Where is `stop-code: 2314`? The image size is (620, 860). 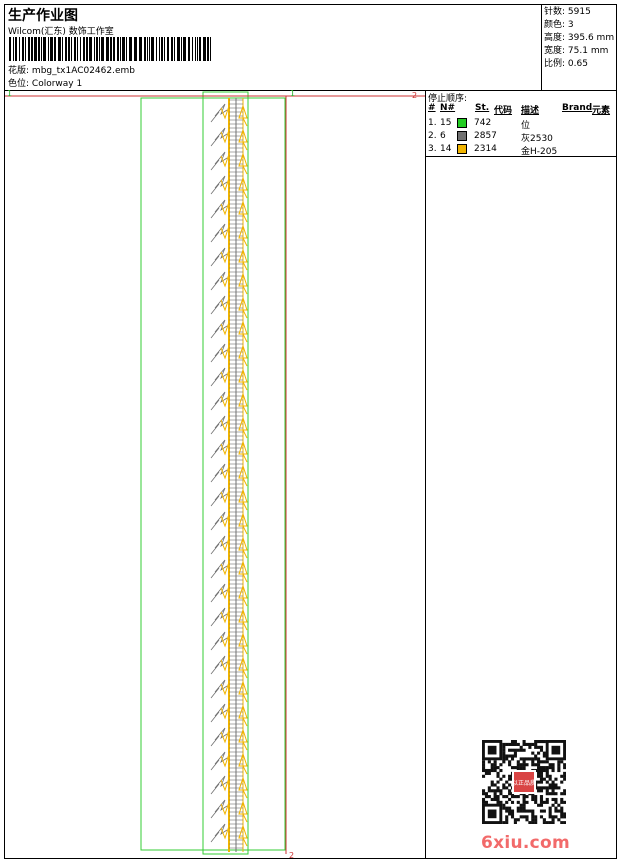
stop-code: 2314 is located at coordinates (485, 149).